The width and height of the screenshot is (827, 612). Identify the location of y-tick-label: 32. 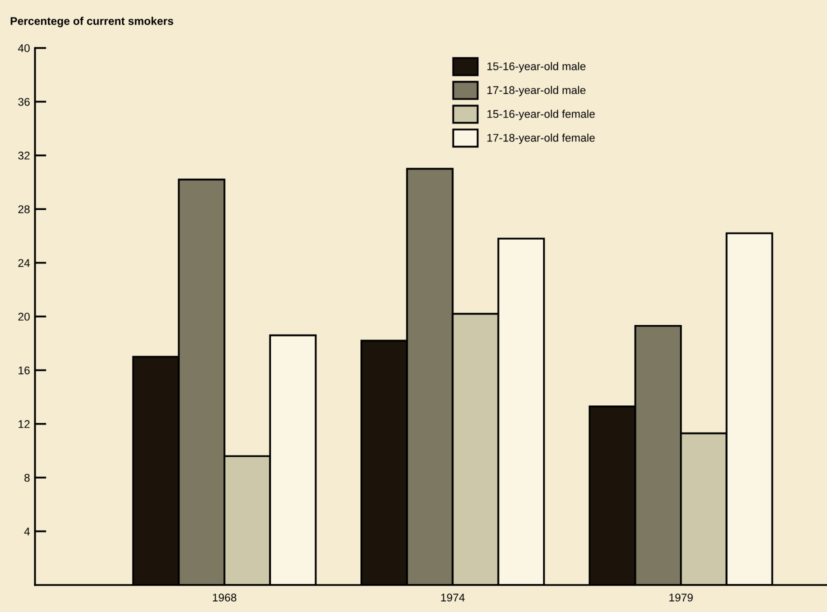
(24, 156).